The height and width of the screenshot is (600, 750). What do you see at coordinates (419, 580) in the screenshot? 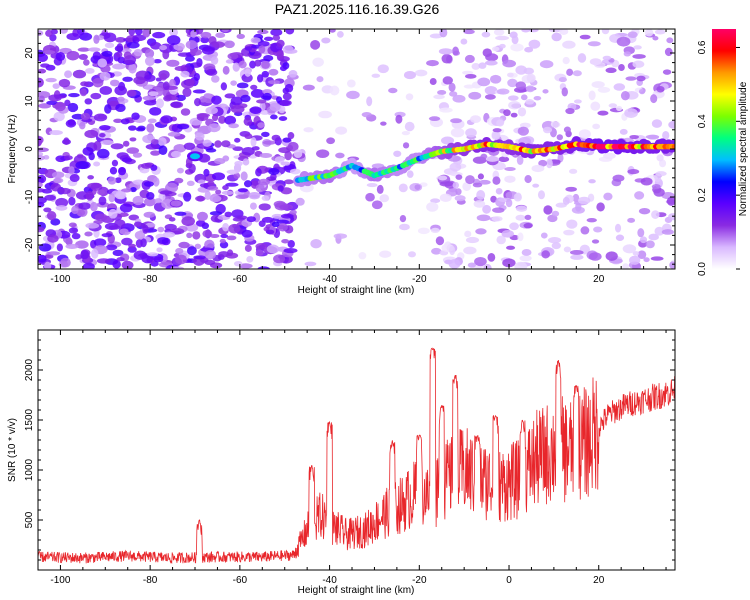
I see `snr-xtick-label: -20` at bounding box center [419, 580].